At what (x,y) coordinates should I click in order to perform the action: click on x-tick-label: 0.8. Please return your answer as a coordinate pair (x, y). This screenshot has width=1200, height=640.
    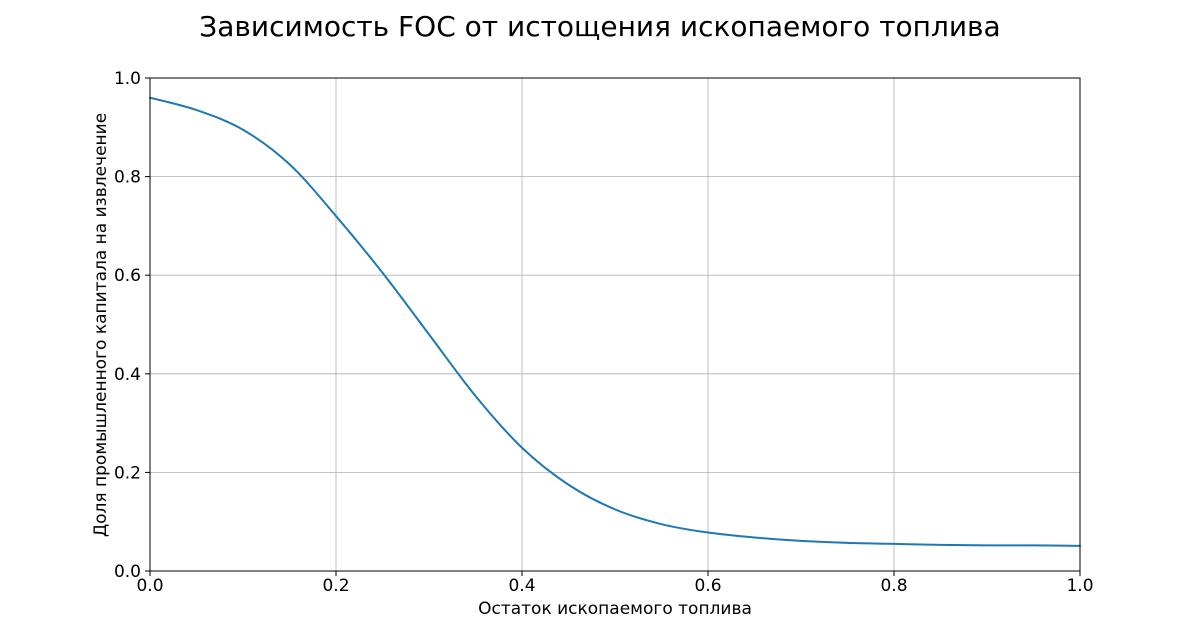
    Looking at the image, I should click on (893, 586).